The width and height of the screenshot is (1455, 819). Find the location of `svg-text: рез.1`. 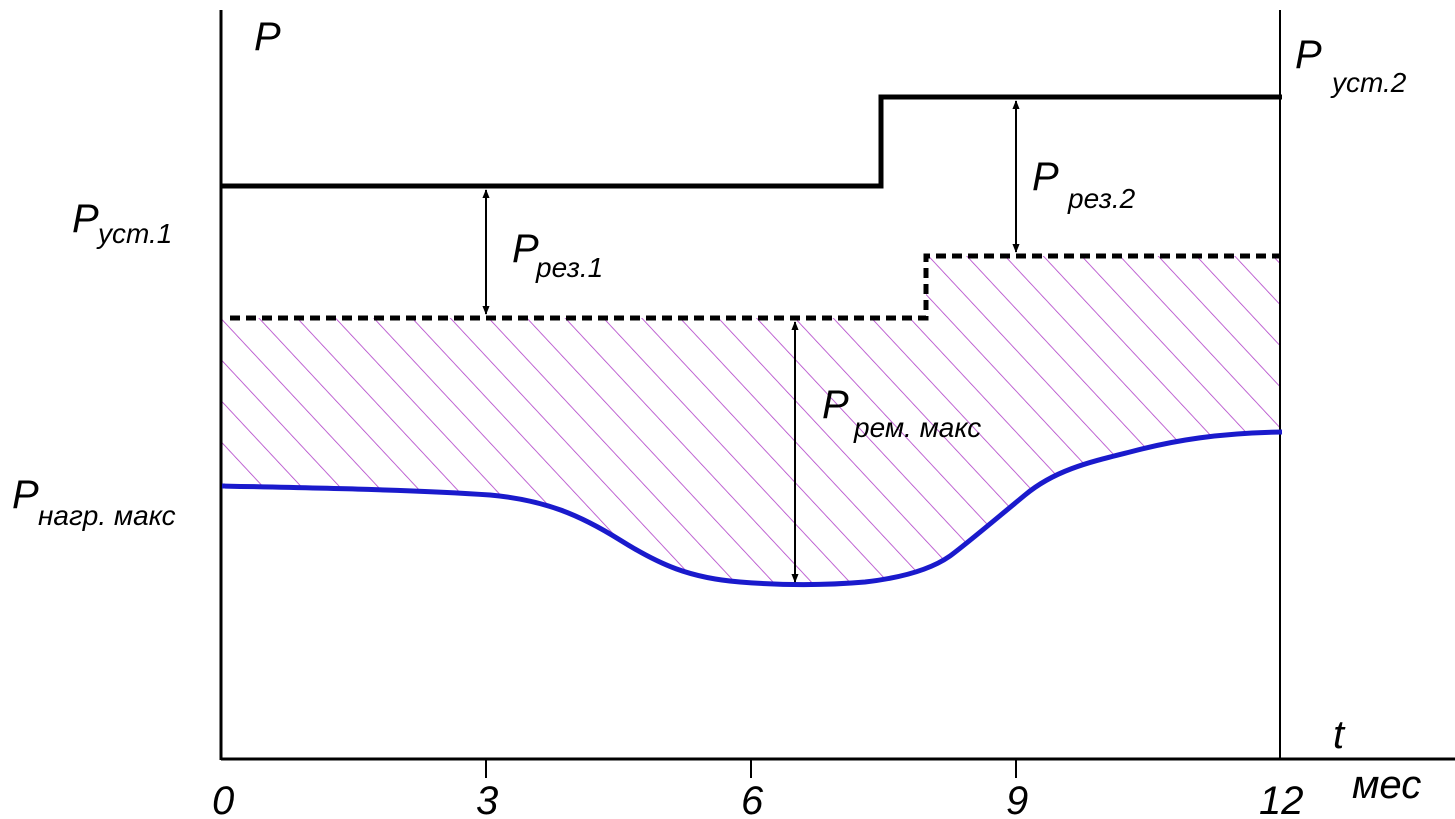

svg-text: рез.1 is located at coordinates (569, 267).